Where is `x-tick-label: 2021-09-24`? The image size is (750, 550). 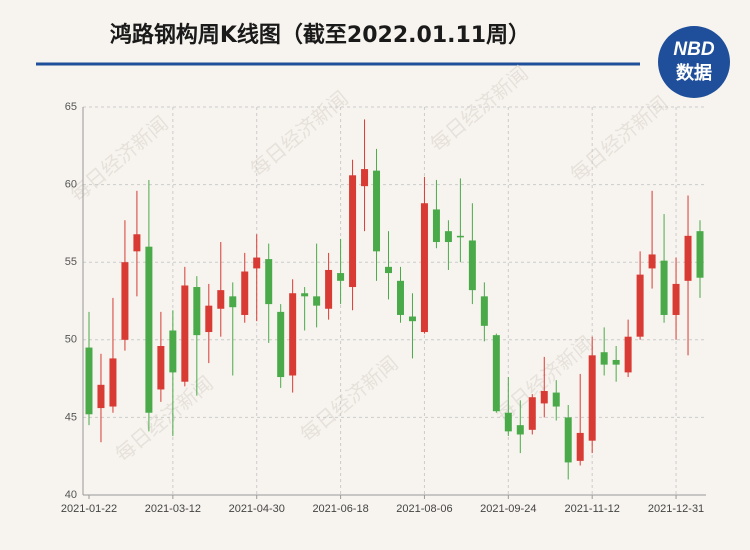
x-tick-label: 2021-09-24 is located at coordinates (508, 509).